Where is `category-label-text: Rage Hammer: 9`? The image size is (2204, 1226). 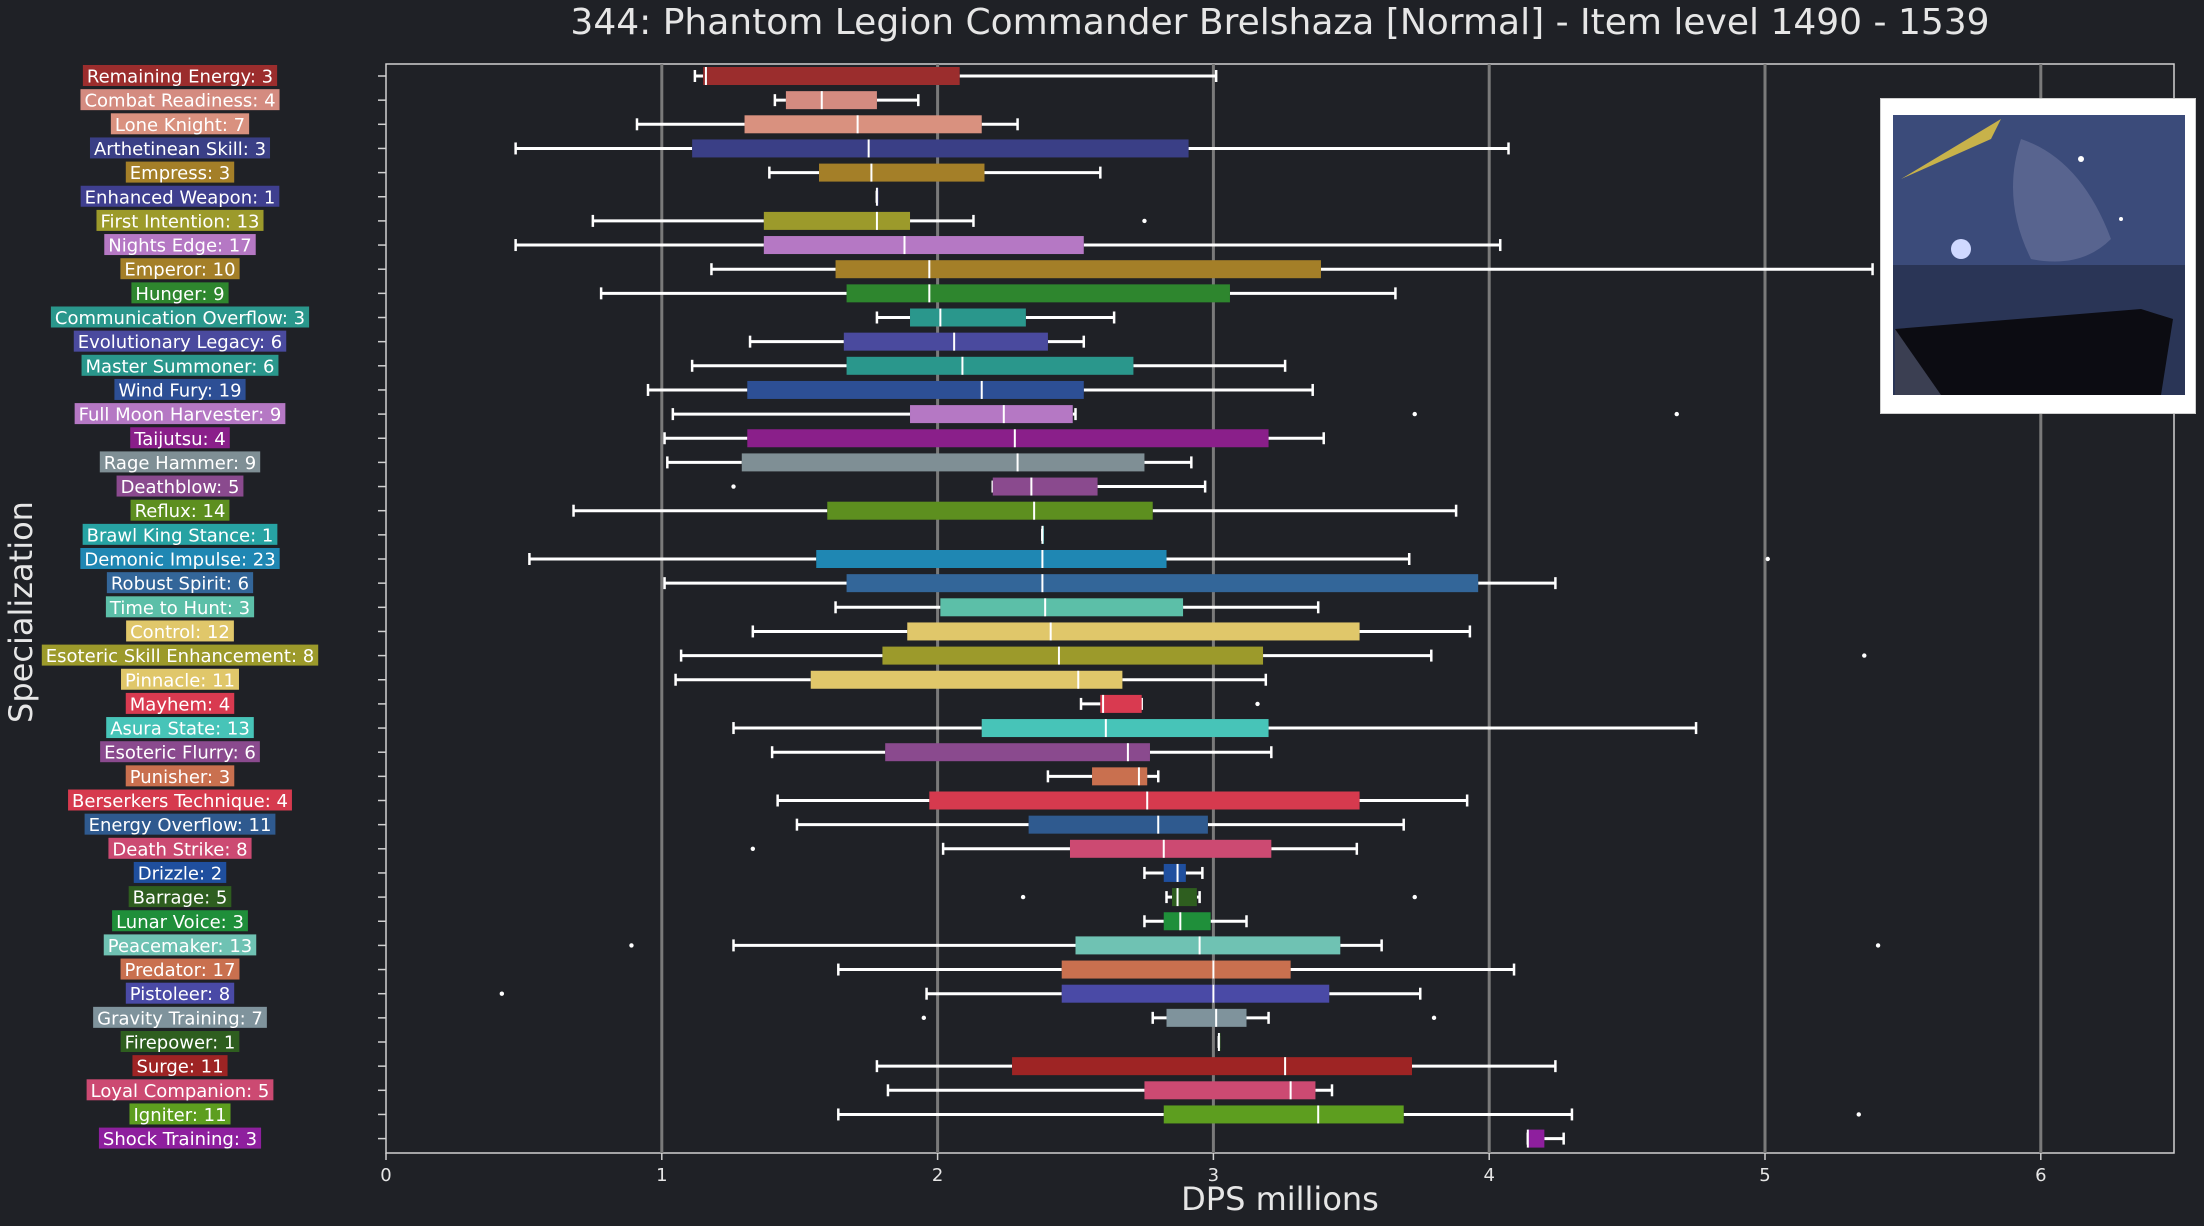
category-label-text: Rage Hammer: 9 is located at coordinates (180, 463).